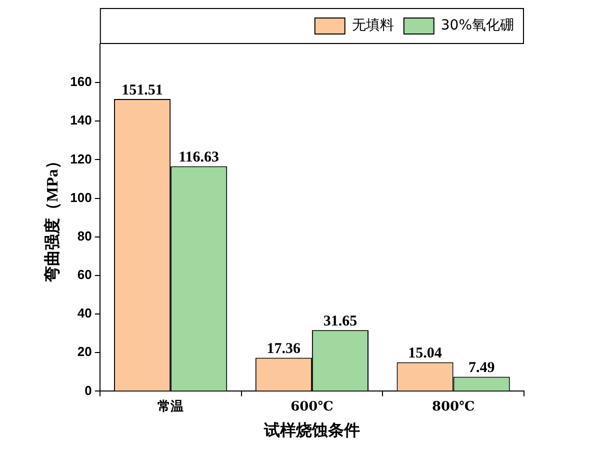  I want to click on y-tick-label: 20, so click(84, 352).